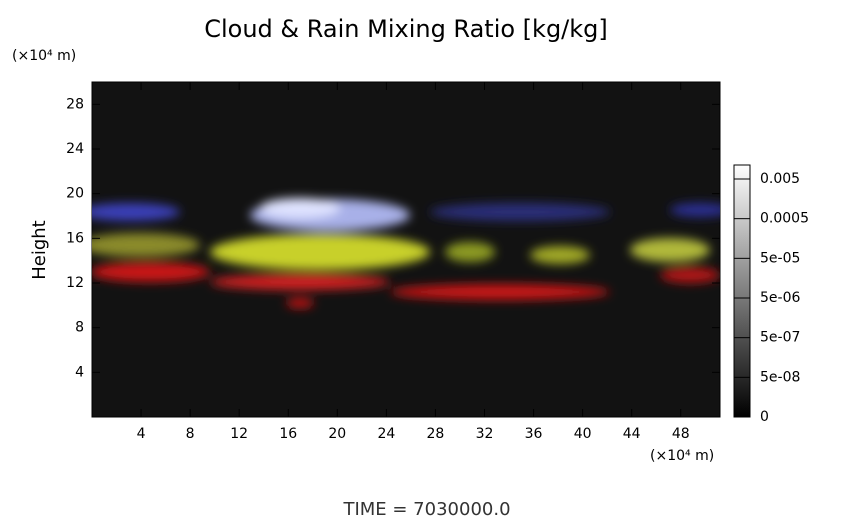  I want to click on colorbar-tick-label: 0.0005, so click(784, 219).